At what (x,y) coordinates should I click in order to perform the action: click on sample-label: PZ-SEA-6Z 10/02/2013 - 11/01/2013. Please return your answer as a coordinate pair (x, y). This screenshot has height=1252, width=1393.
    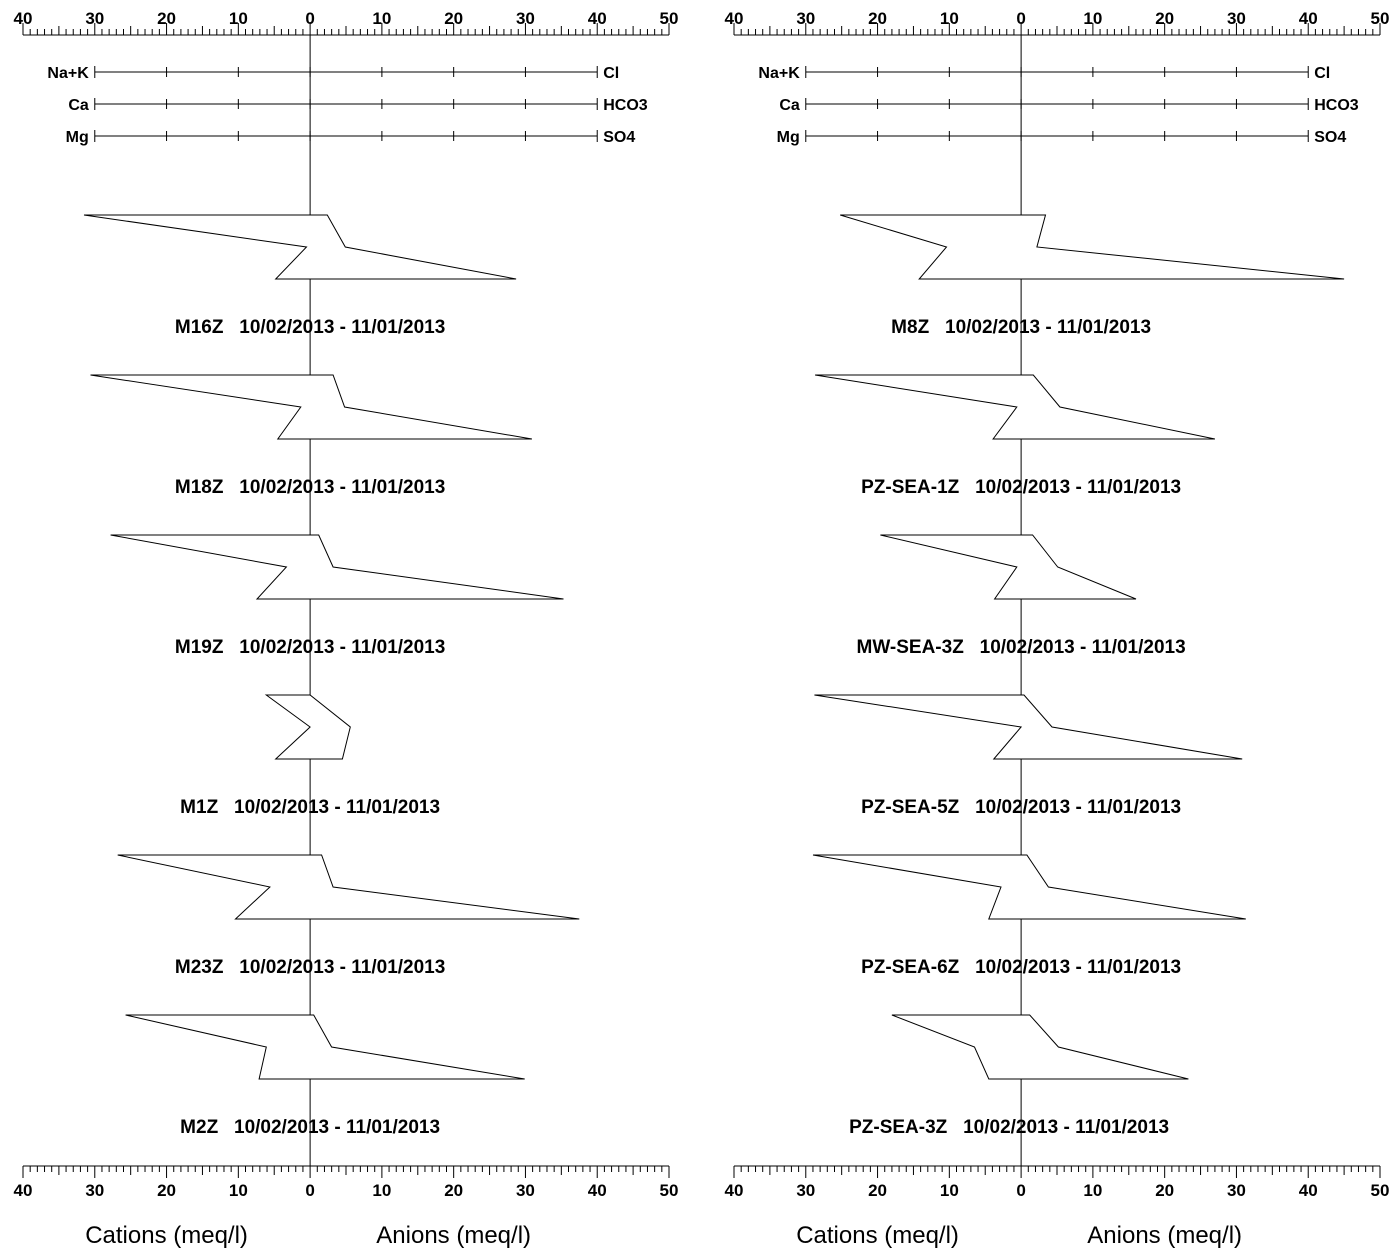
    Looking at the image, I should click on (1021, 967).